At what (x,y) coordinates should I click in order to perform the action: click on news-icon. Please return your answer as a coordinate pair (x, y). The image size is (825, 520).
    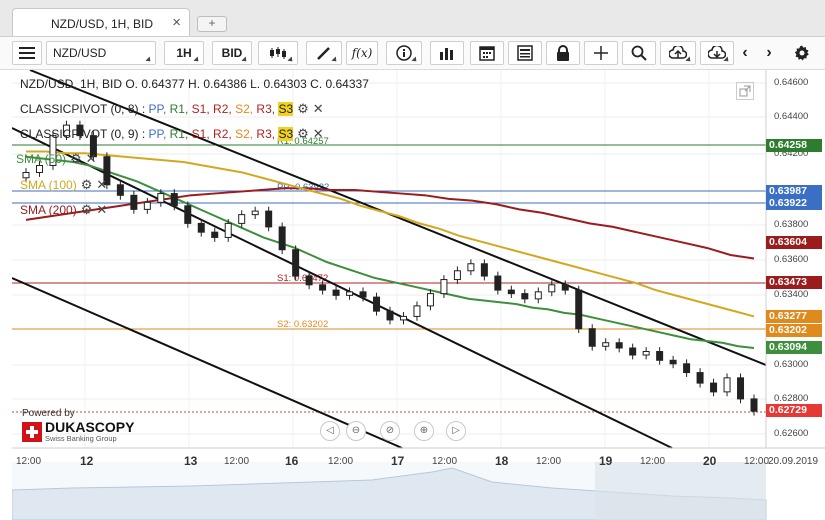
    Looking at the image, I should click on (525, 53).